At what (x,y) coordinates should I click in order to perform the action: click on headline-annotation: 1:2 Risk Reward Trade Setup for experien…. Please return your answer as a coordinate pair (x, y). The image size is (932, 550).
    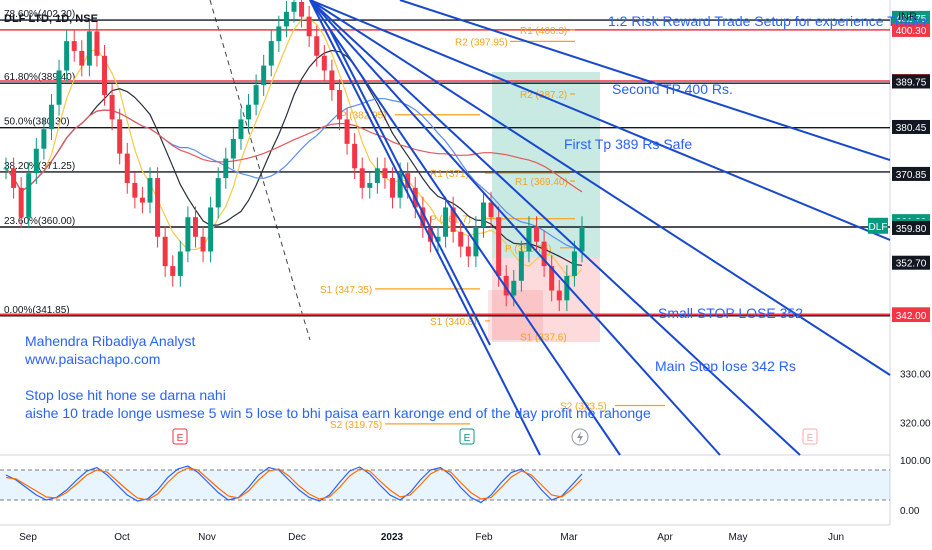
    Looking at the image, I should click on (768, 21).